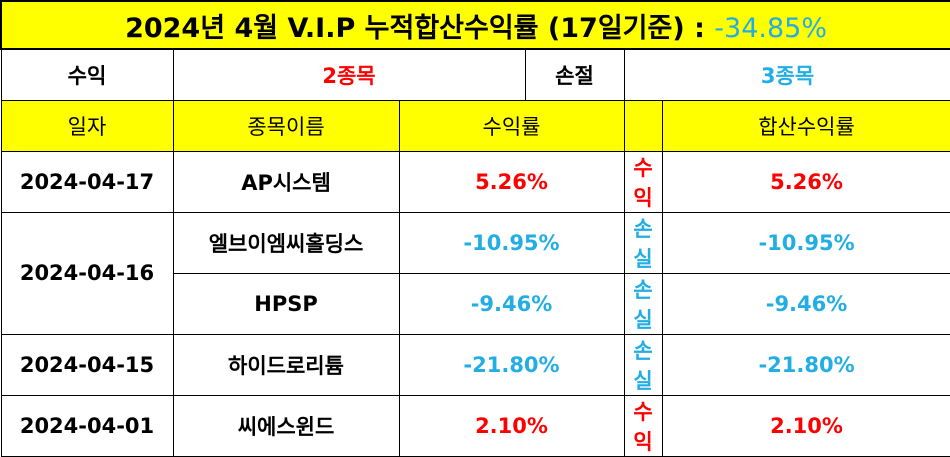 This screenshot has height=457, width=950. I want to click on table-row: 2024-04-15 하이드로리튬 -21.80% 손실 -21.80%, so click(475, 364).